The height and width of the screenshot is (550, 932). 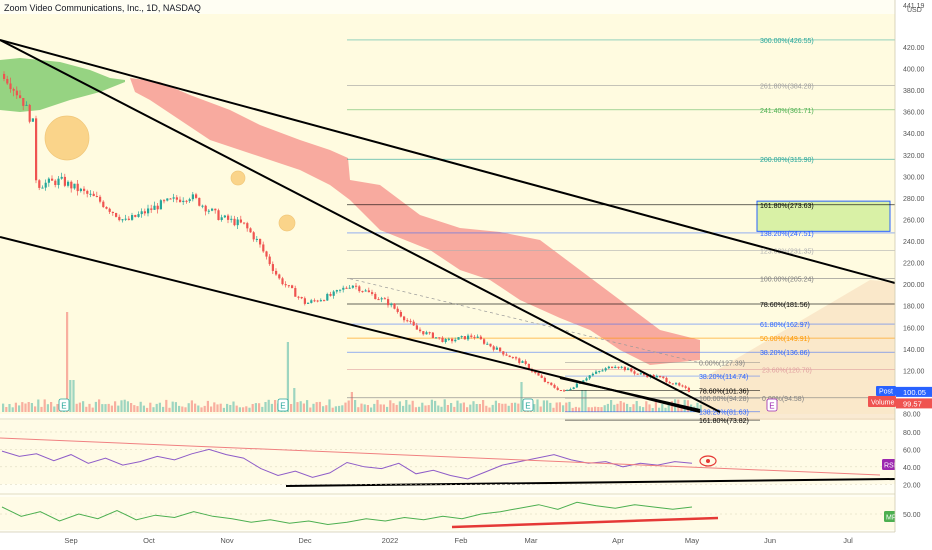 What do you see at coordinates (585, 522) in the screenshot?
I see `mf-trend-line` at bounding box center [585, 522].